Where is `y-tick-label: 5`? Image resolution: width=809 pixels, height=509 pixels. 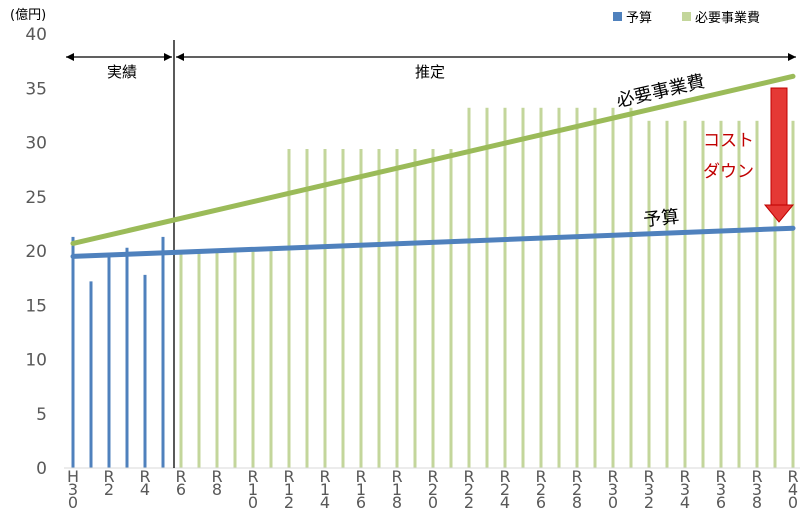 y-tick-label: 5 is located at coordinates (41, 415).